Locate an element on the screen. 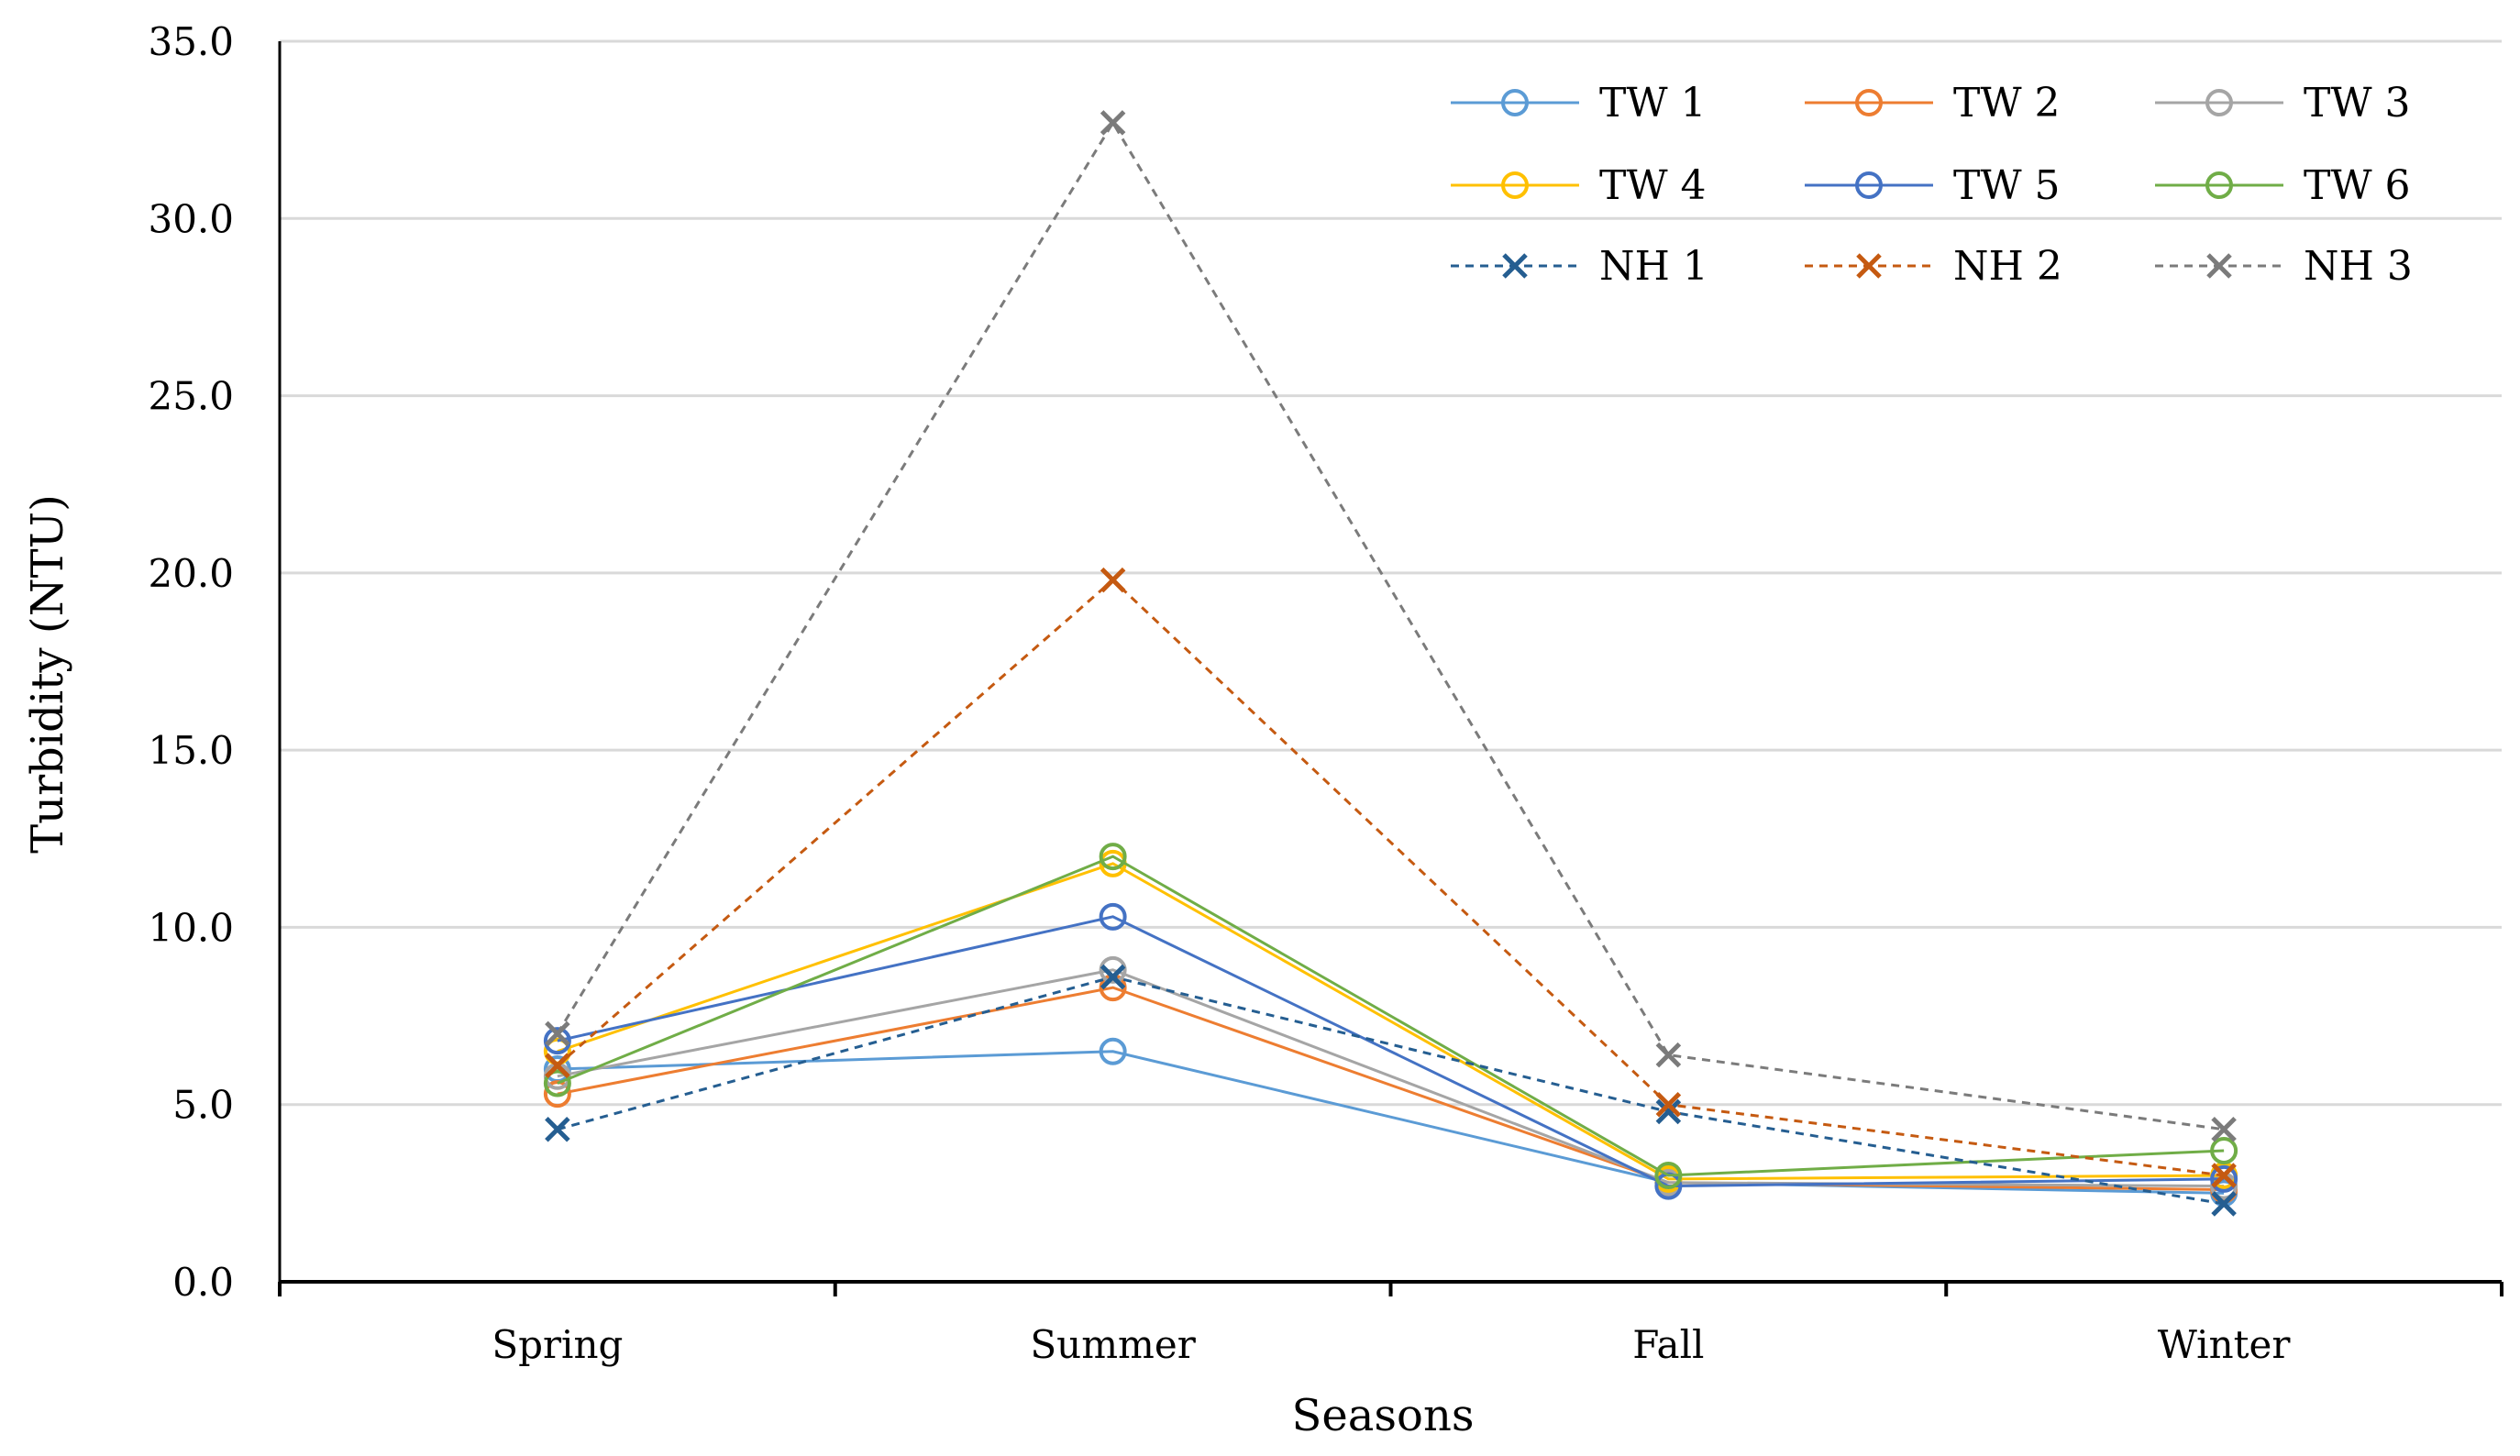 The width and height of the screenshot is (2520, 1456). legend-item-tw-6: TW 6 is located at coordinates (2283, 185).